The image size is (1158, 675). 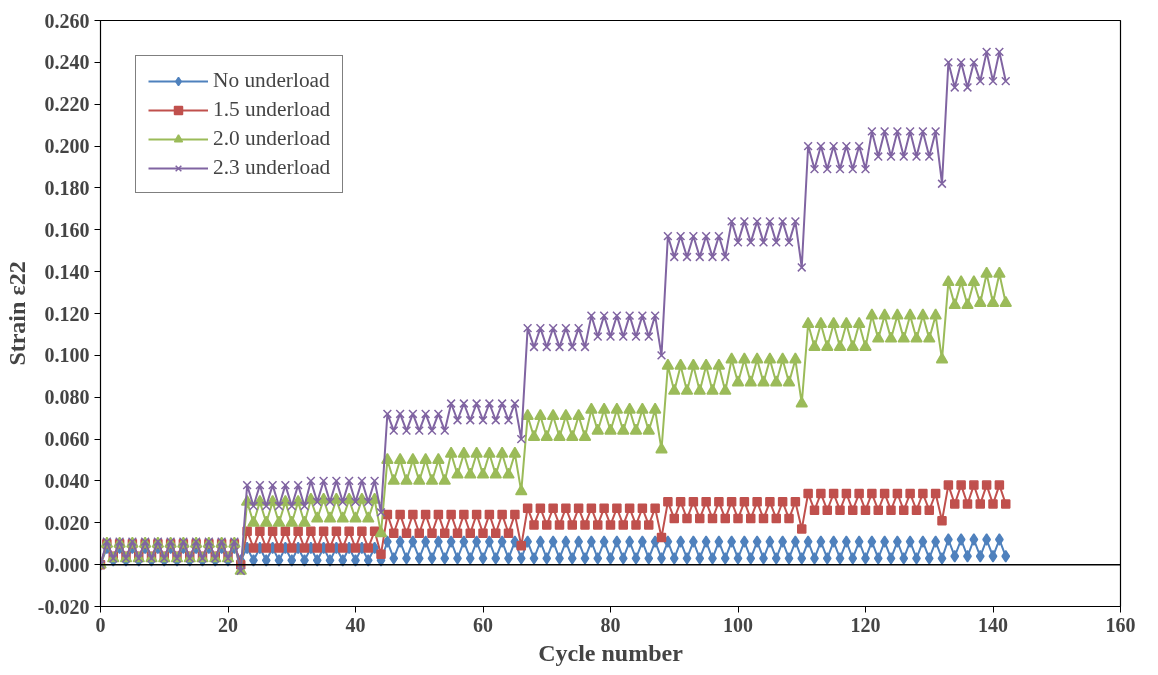 I want to click on y-tick-label: 0.220, so click(x=67, y=104).